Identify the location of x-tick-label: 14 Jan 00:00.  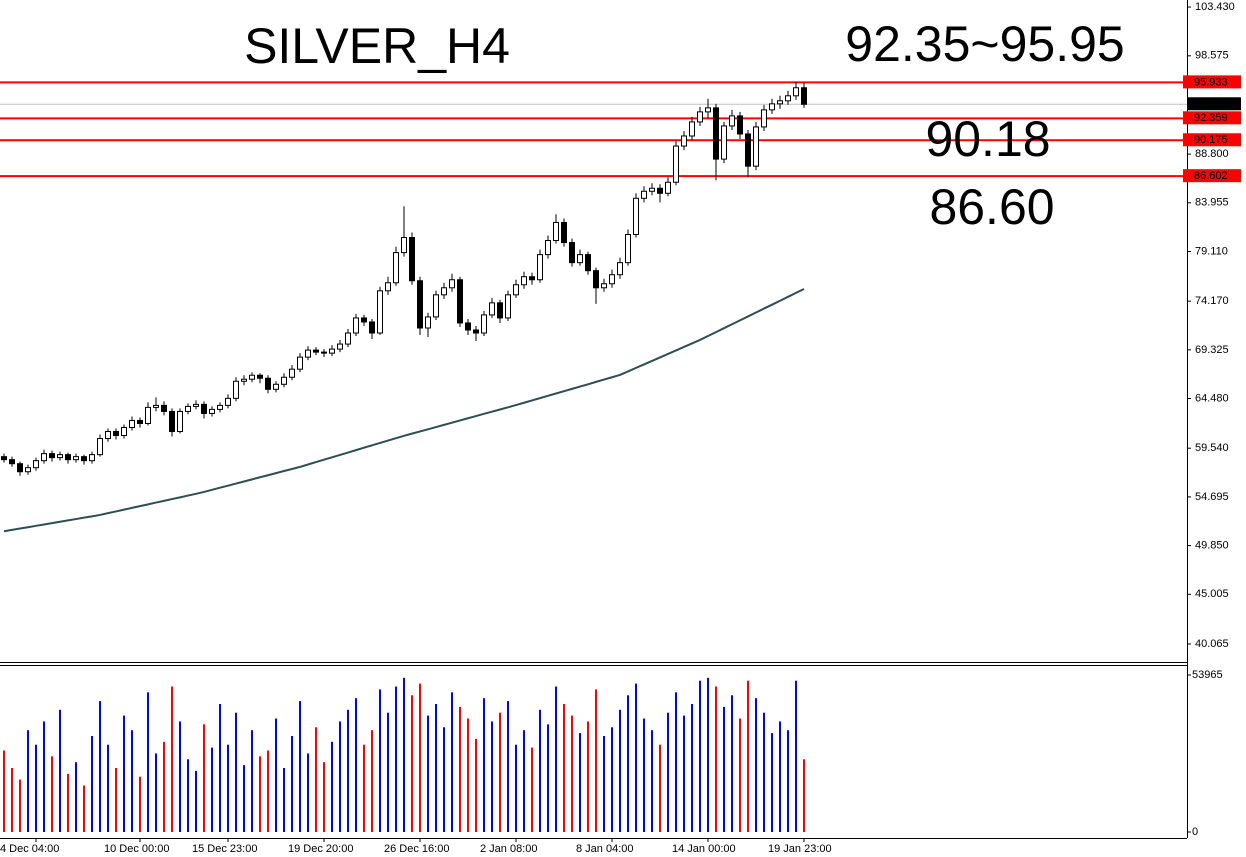
(704, 849).